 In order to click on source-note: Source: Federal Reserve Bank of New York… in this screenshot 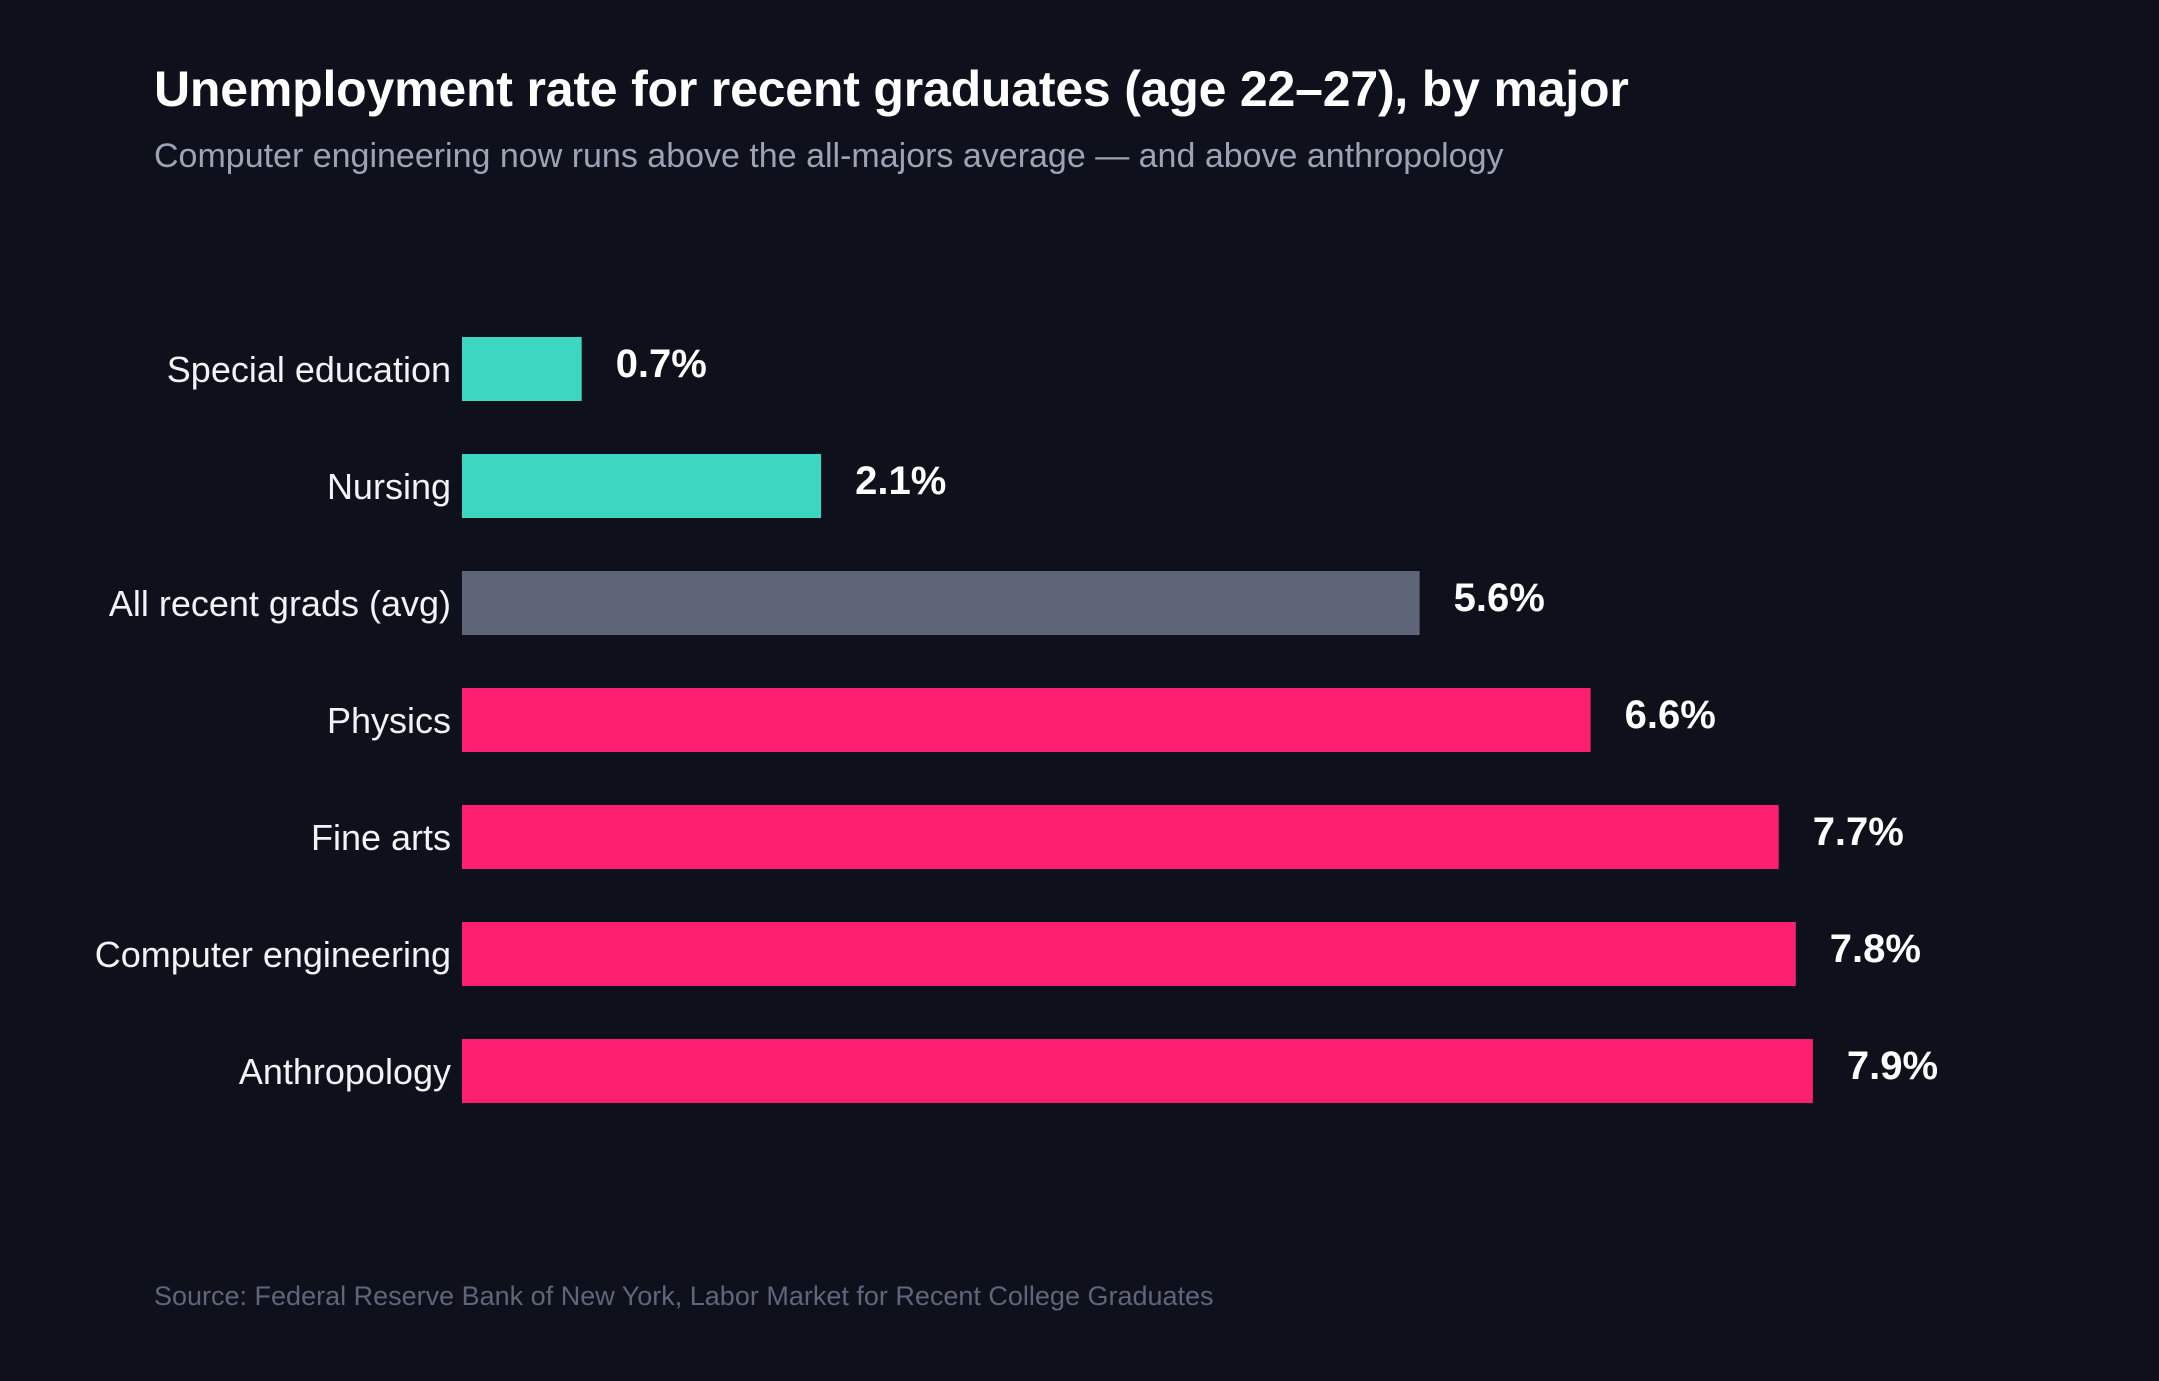, I will do `click(684, 1296)`.